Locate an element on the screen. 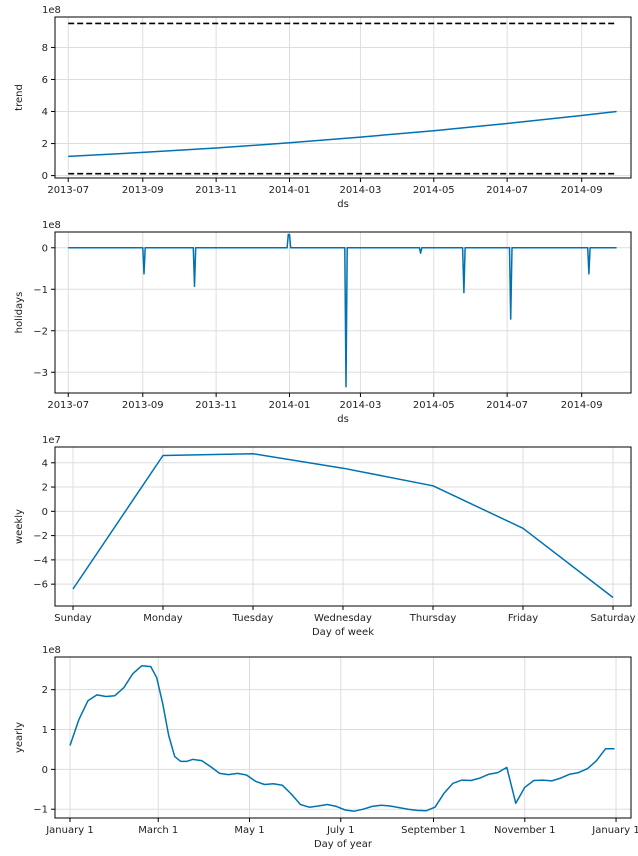 This screenshot has height=856, width=638. x-tick-label: Tuesday is located at coordinates (253, 618).